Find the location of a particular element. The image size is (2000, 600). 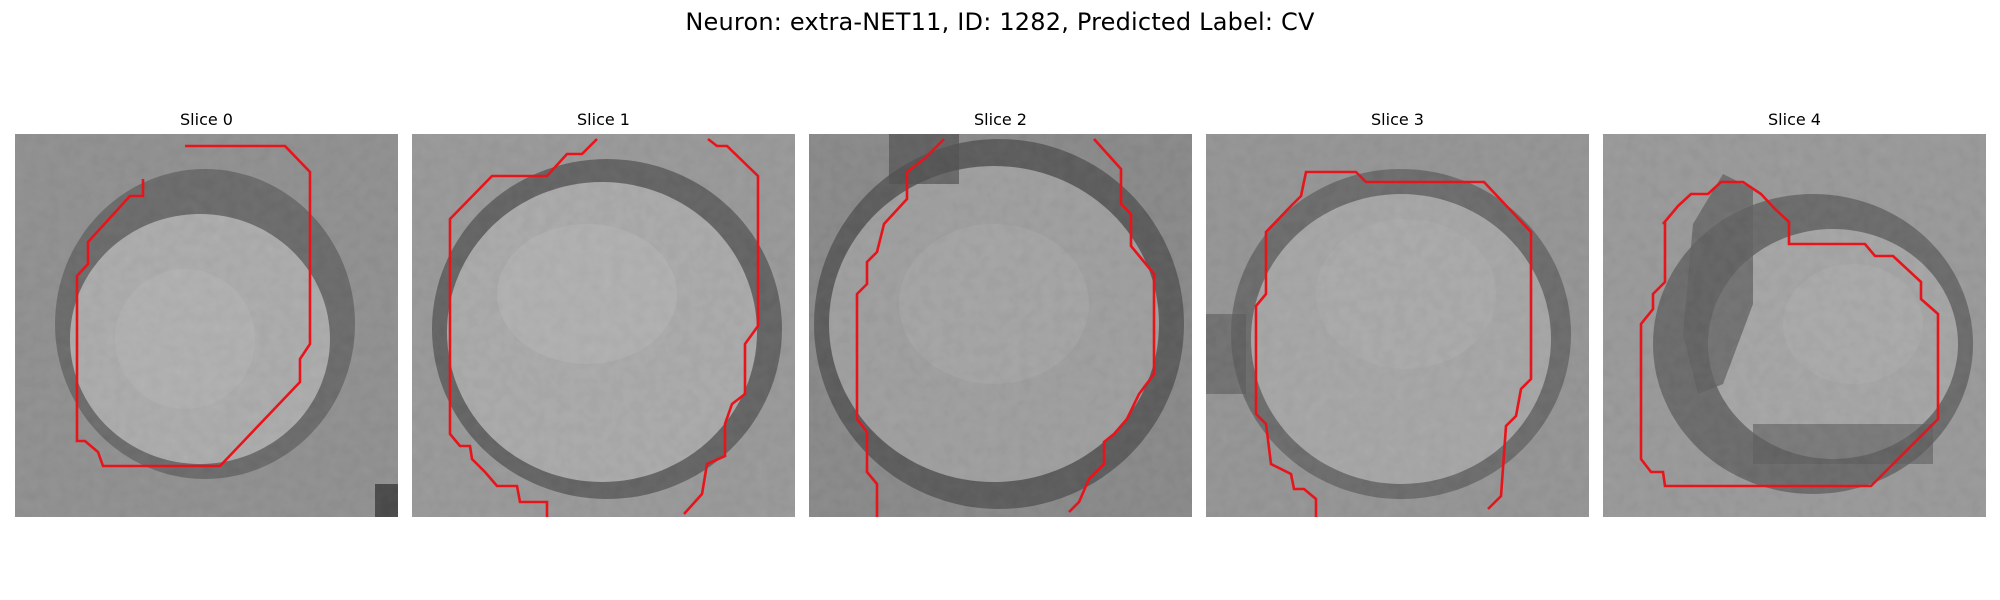

slice-title: Slice 3 is located at coordinates (1397, 119).